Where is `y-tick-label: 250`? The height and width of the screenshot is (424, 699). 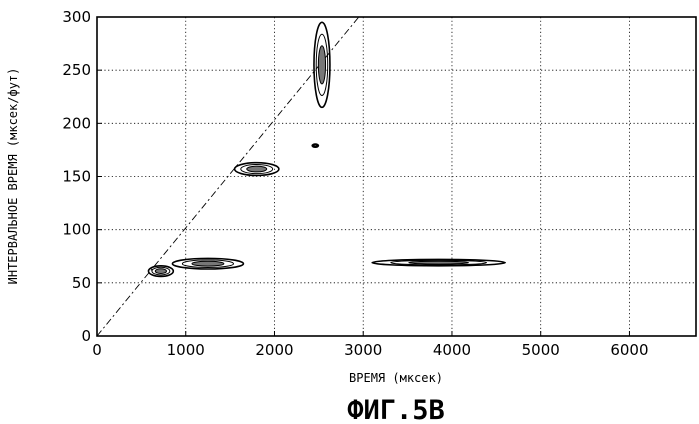
y-tick-label: 250 is located at coordinates (76, 70).